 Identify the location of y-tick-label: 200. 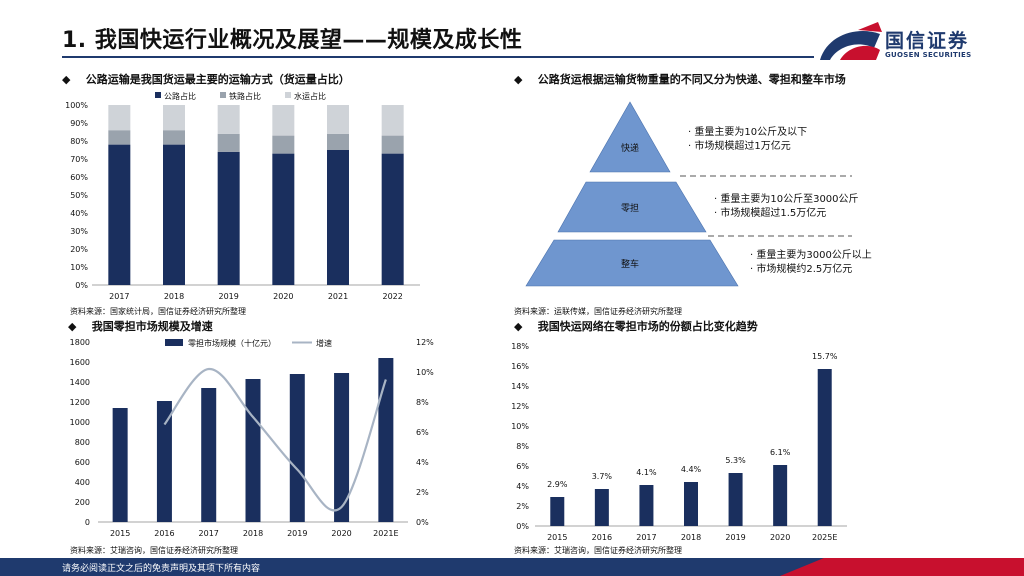
(82, 502).